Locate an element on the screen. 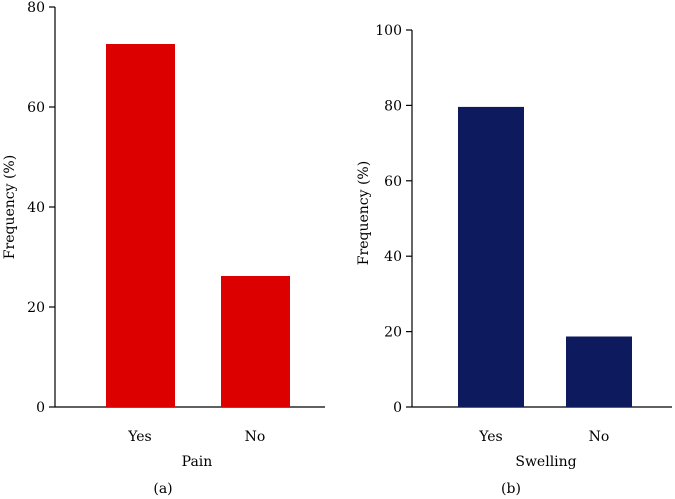 This screenshot has height=499, width=675. bar-no-a is located at coordinates (255, 341).